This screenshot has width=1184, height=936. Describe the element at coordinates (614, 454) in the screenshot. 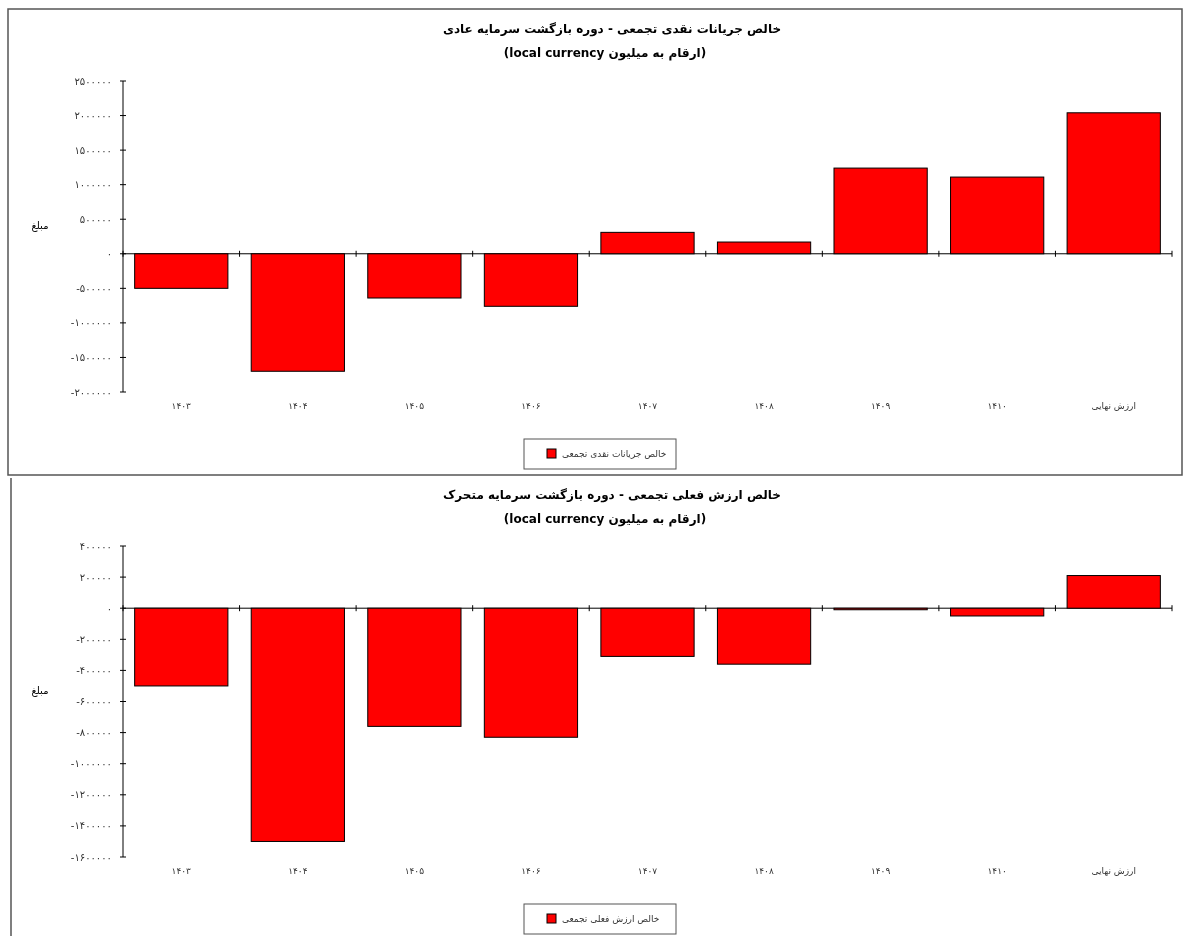

I see `legend-label: خالص جریانات نقدی تجمعی` at that location.